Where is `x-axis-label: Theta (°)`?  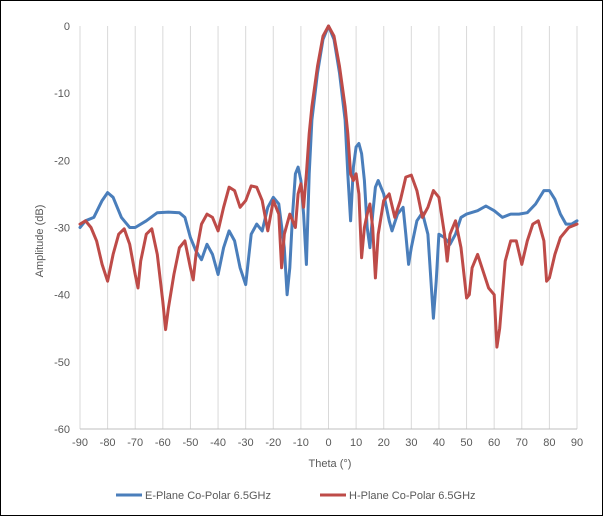 x-axis-label: Theta (°) is located at coordinates (330, 464).